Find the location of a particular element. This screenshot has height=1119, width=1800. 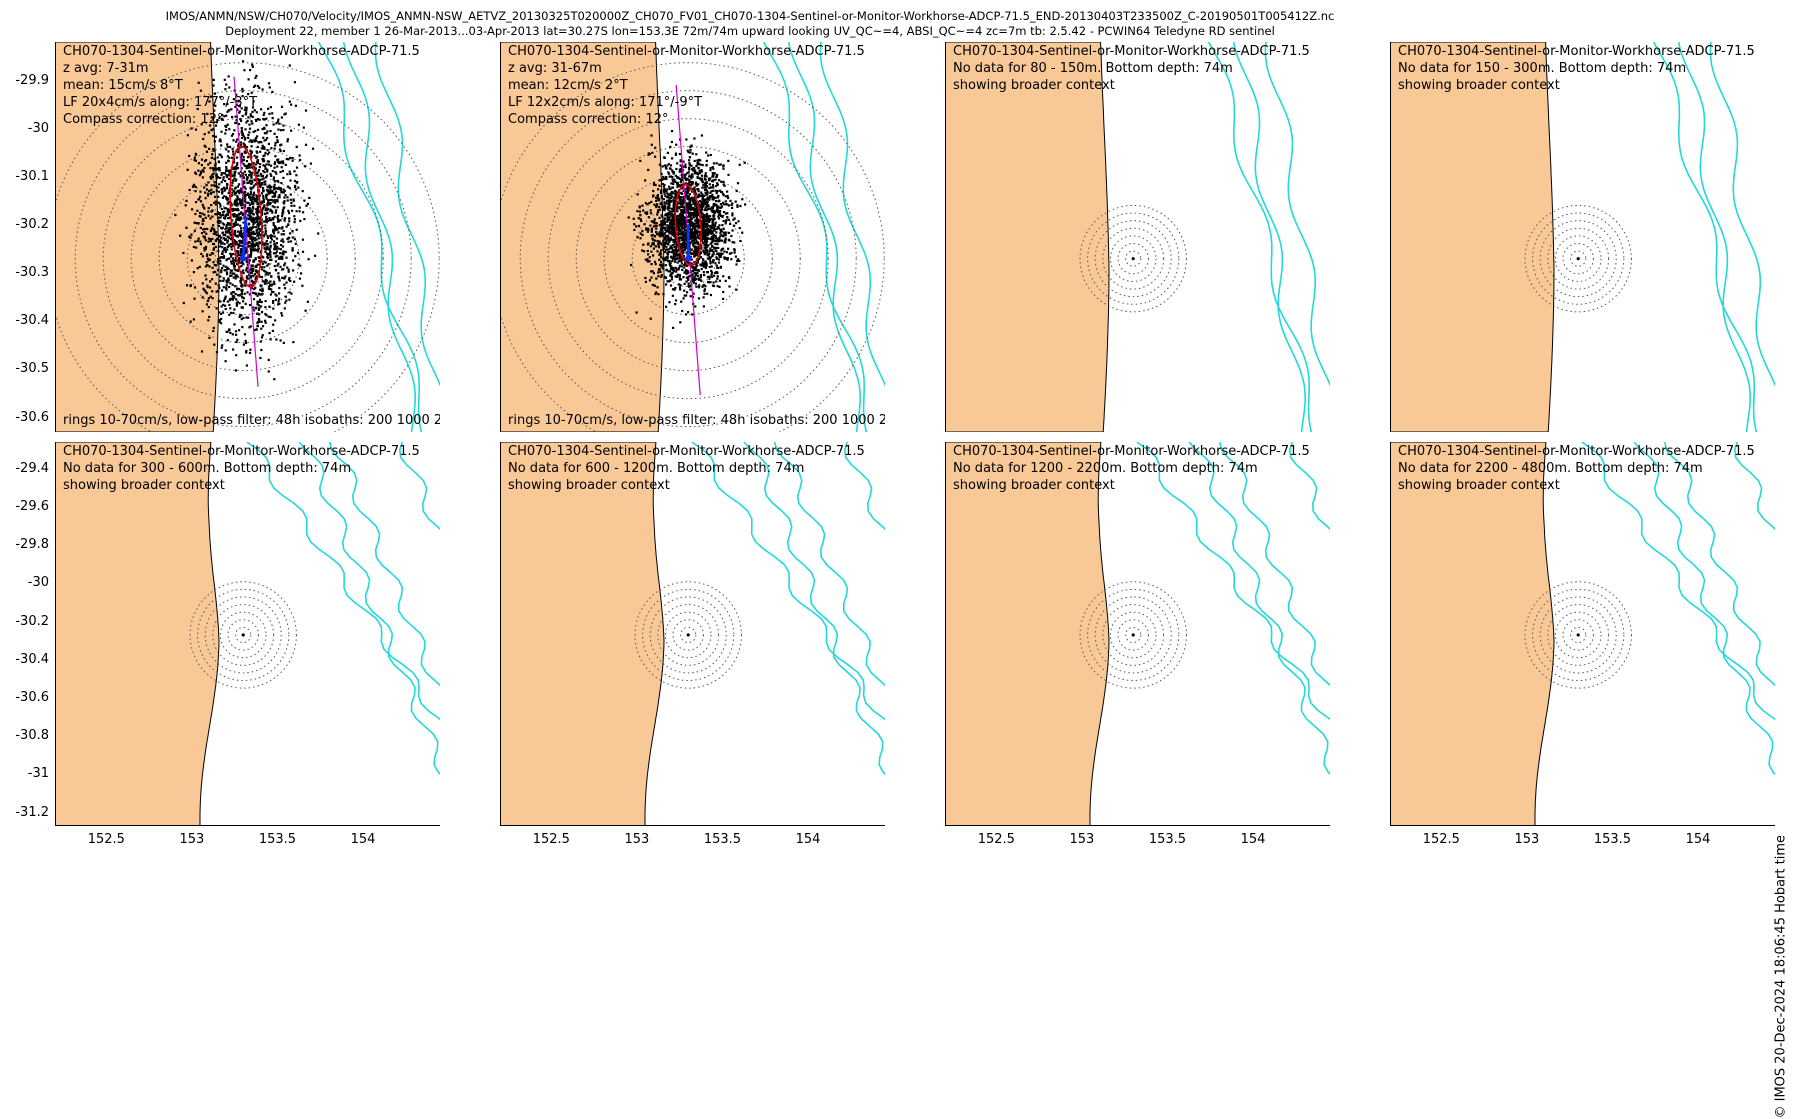

panel-label-line: z avg: 7-31m is located at coordinates (106, 68).